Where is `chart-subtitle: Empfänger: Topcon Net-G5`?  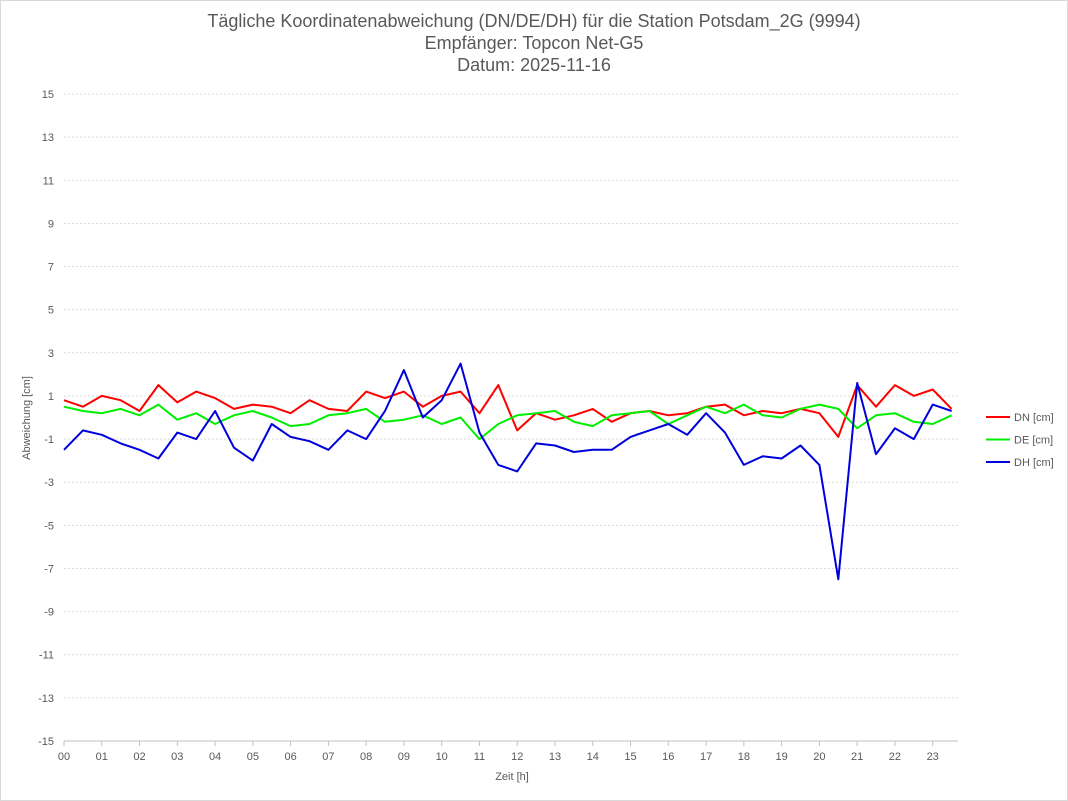 chart-subtitle: Empfänger: Topcon Net-G5 is located at coordinates (534, 43).